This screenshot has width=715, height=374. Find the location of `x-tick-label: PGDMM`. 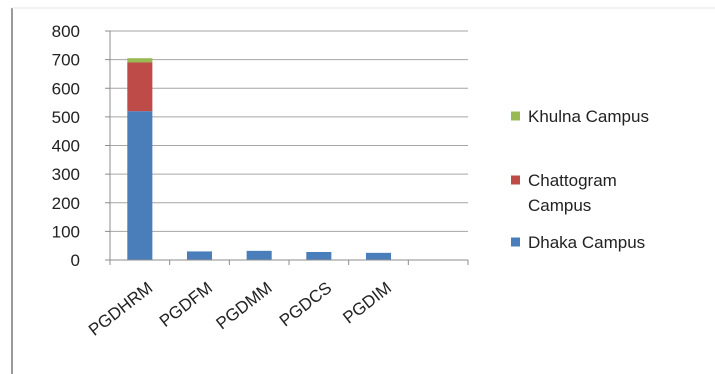

x-tick-label: PGDMM is located at coordinates (244, 305).